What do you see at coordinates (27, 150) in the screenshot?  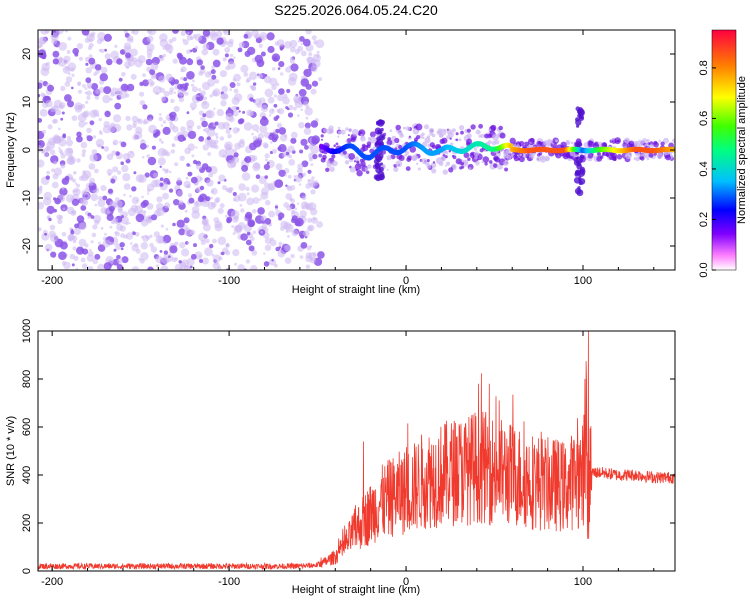 I see `y-tick-label: 0` at bounding box center [27, 150].